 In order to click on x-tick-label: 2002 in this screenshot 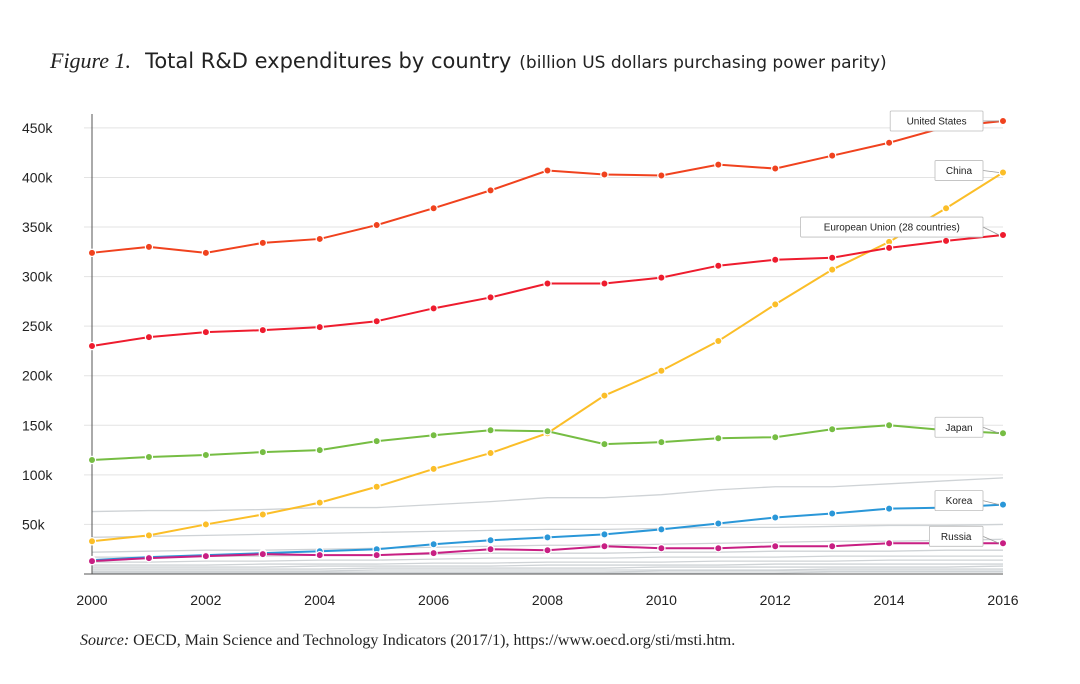, I will do `click(205, 600)`.